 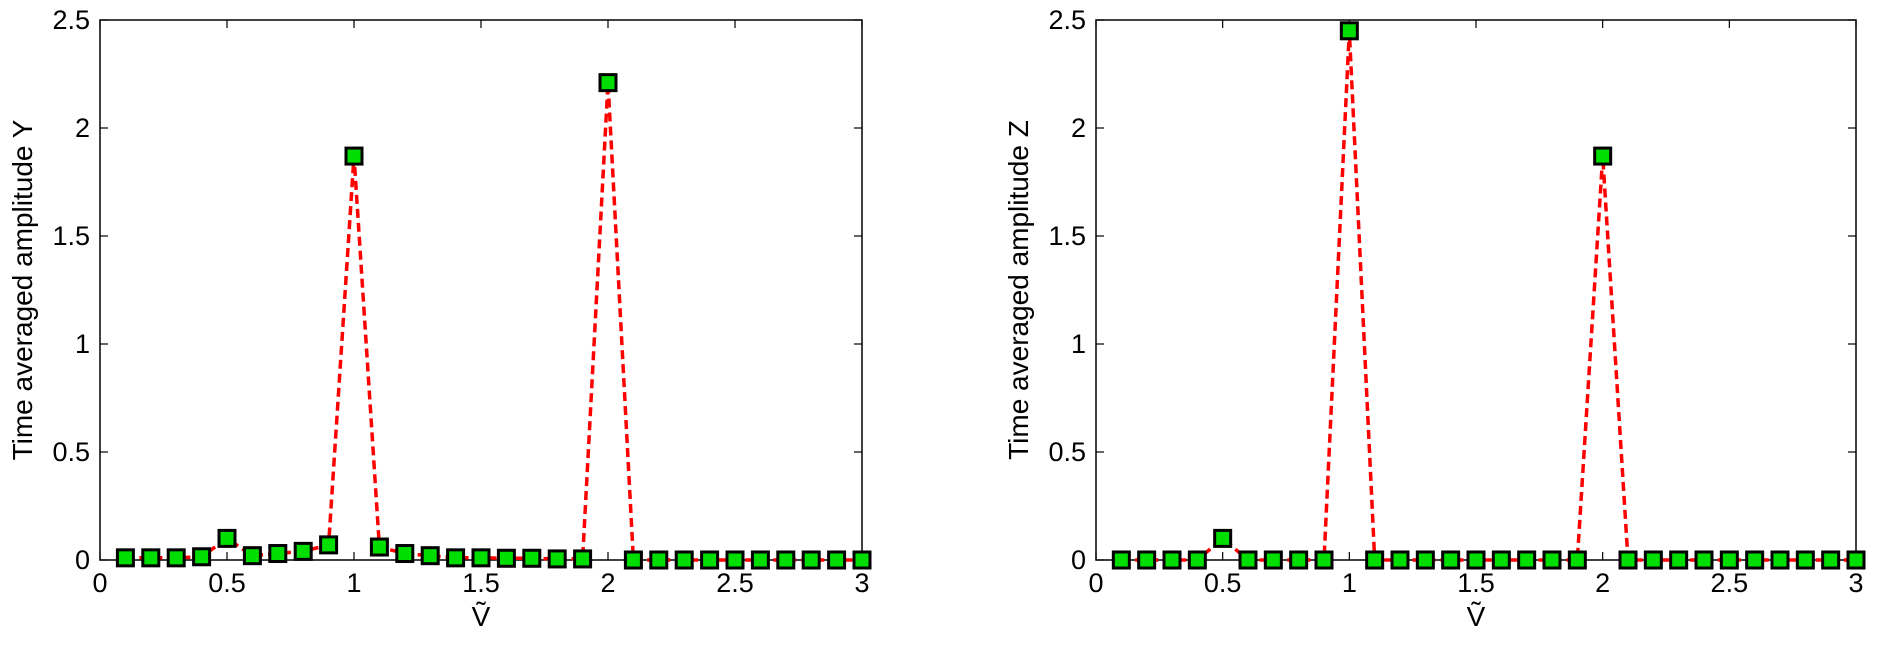 What do you see at coordinates (22, 289) in the screenshot?
I see `y-axis-label: Time averaged amplitude Y` at bounding box center [22, 289].